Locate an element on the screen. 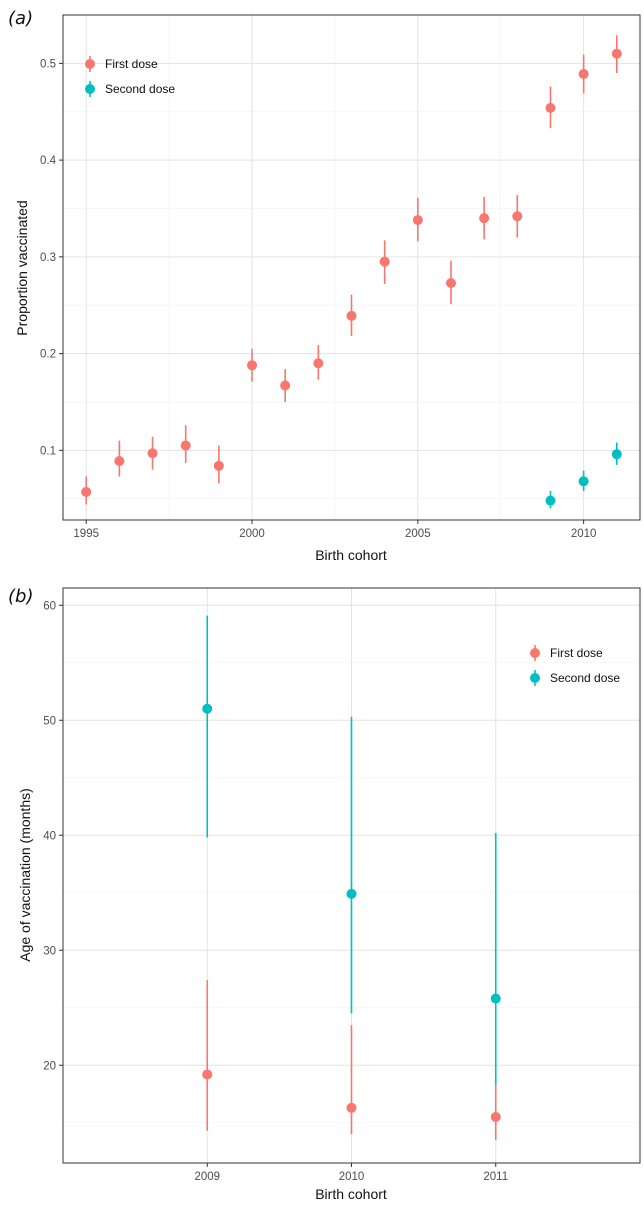  x-tick-label: 2005 is located at coordinates (418, 534).